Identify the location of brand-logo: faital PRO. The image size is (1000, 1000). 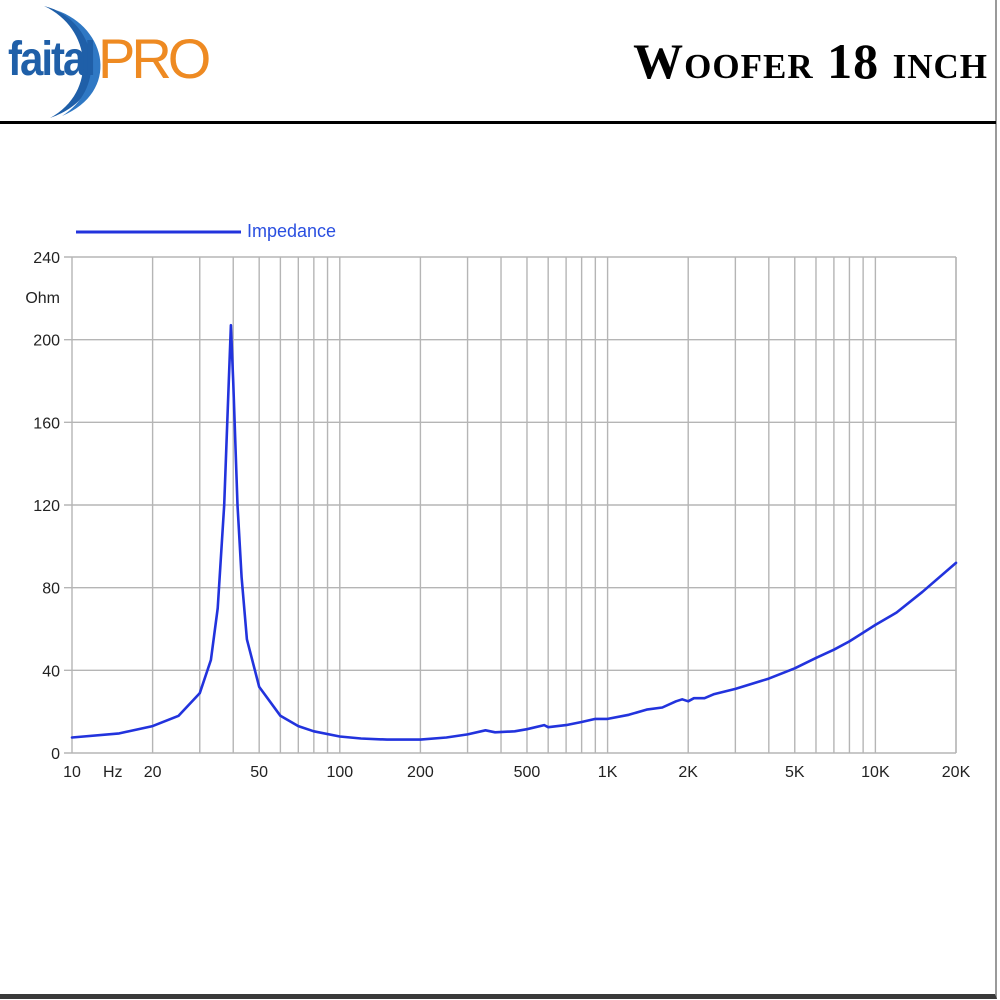
(105, 60).